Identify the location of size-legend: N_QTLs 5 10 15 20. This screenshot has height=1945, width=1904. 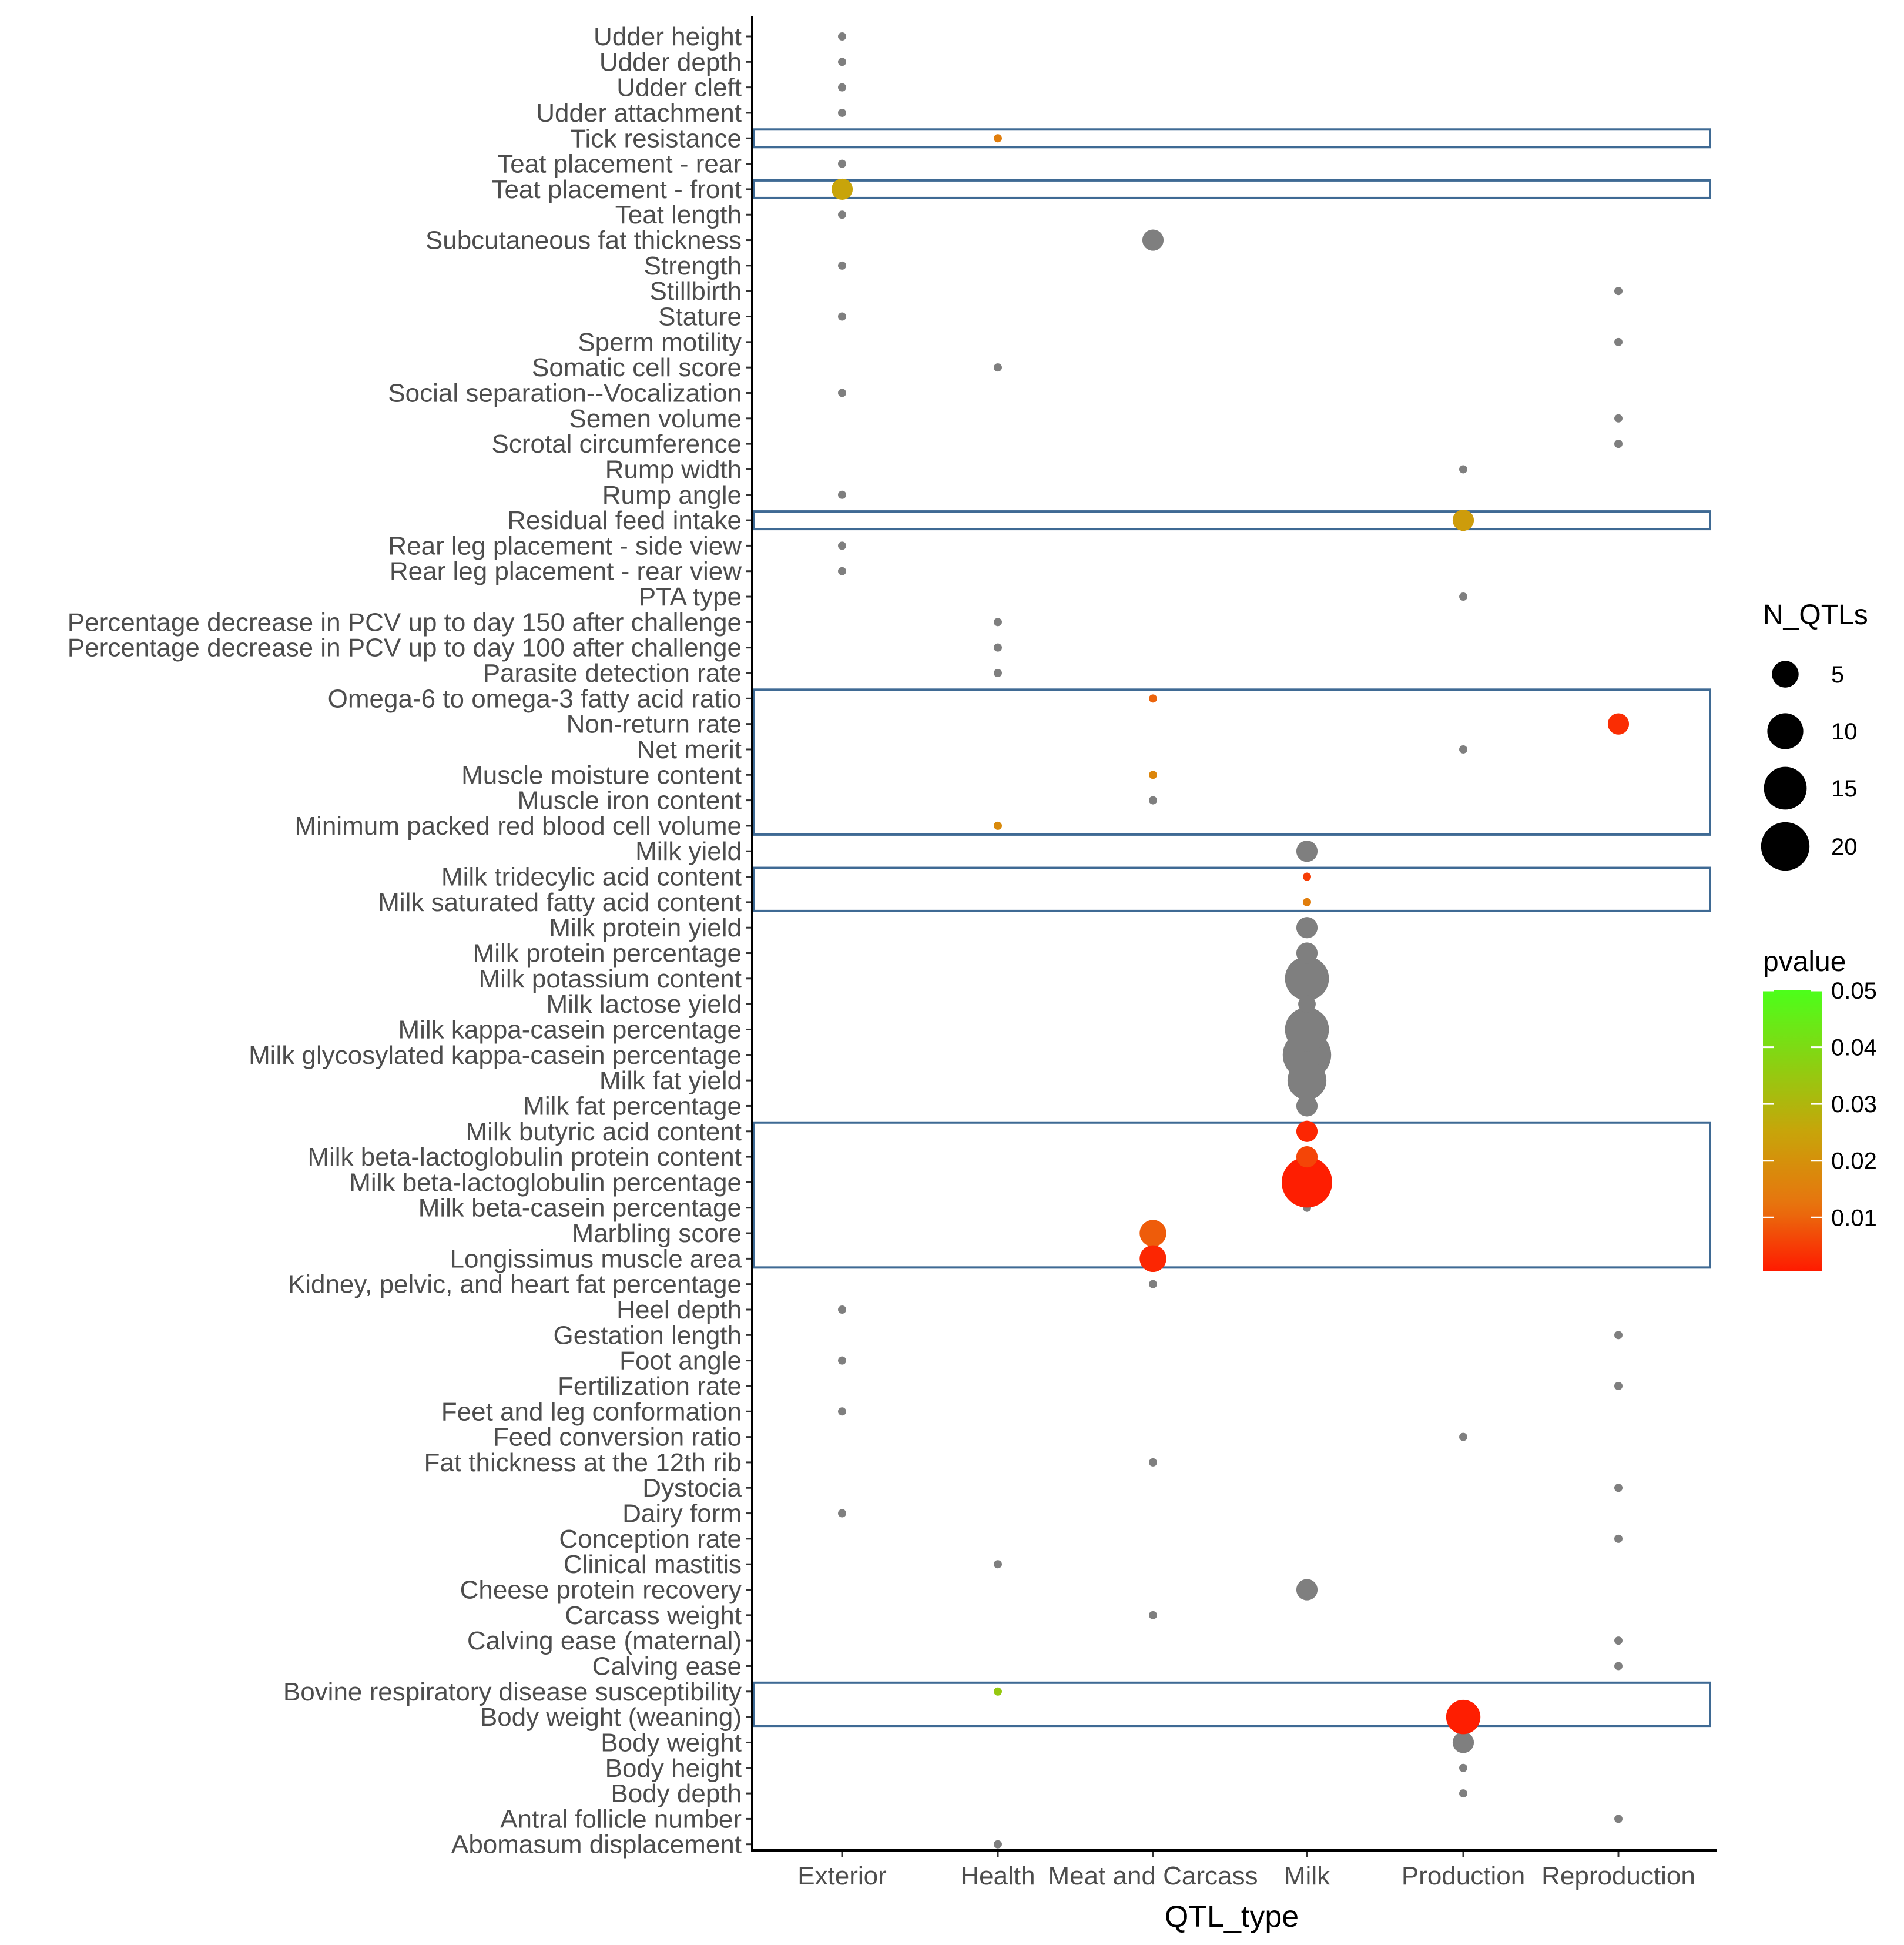
(1814, 735).